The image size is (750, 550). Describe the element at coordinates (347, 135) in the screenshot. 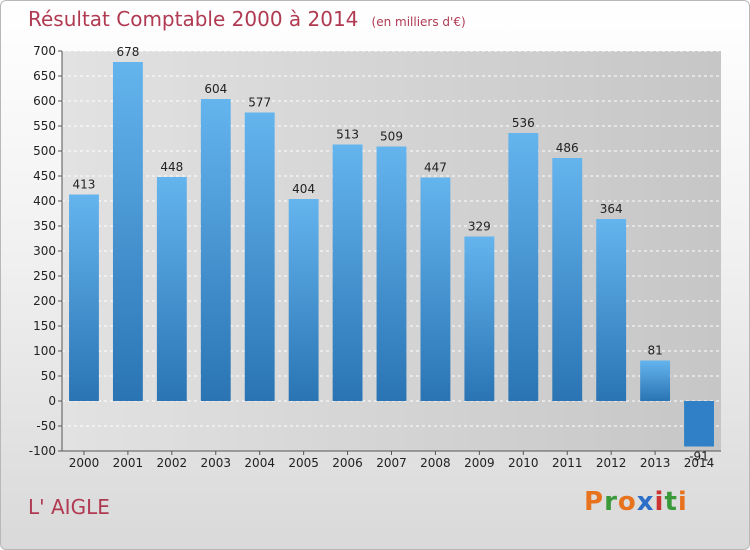

I see `bar-value-label: 513` at that location.